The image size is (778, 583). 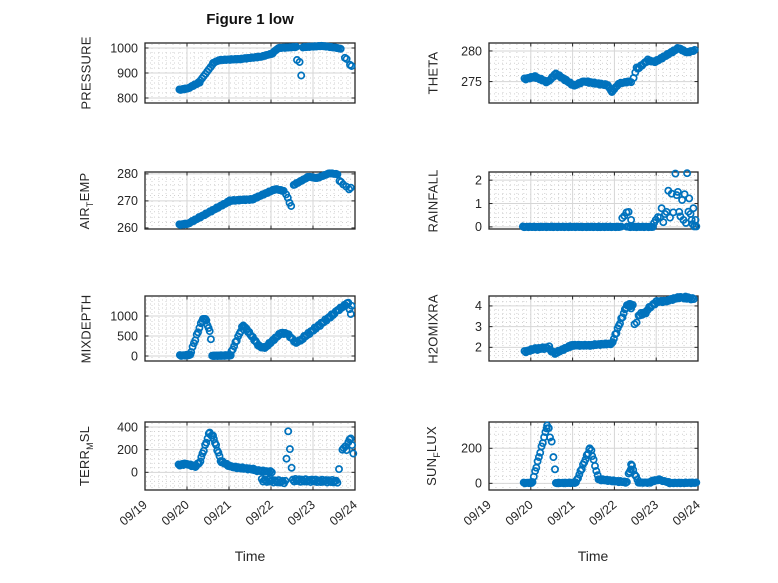 I want to click on ylabel-subscript: T, so click(x=89, y=203).